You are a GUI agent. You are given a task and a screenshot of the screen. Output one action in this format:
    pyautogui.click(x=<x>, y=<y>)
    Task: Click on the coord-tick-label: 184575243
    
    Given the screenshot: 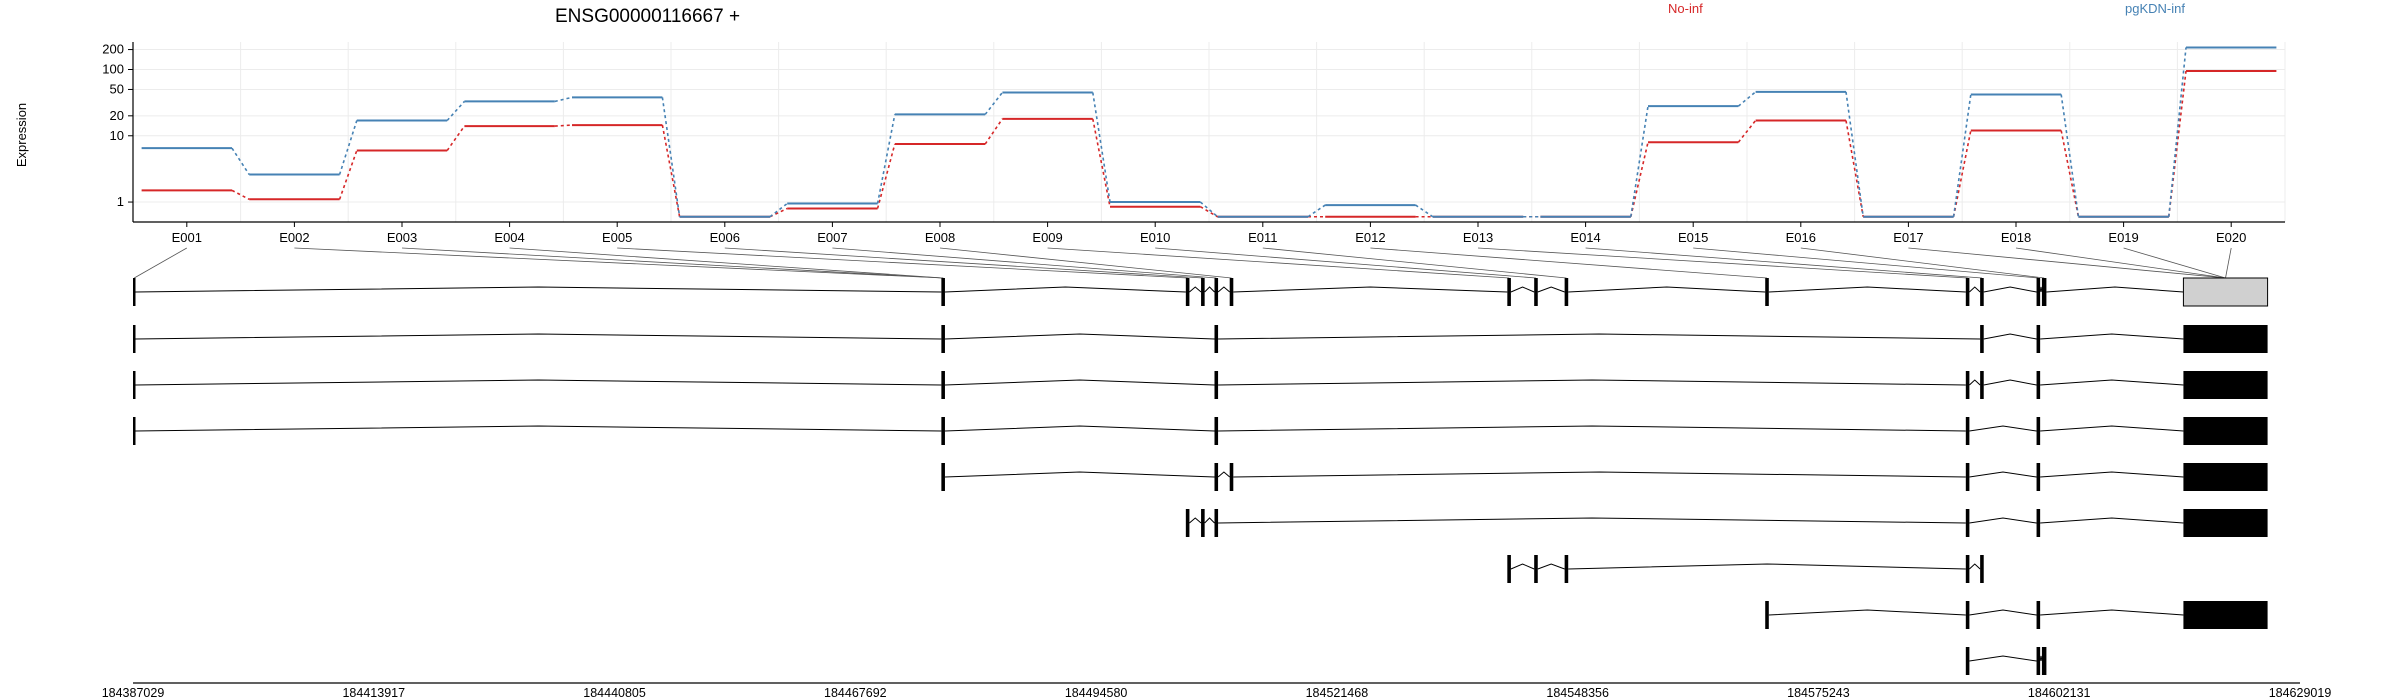 What is the action you would take?
    pyautogui.click(x=1818, y=693)
    